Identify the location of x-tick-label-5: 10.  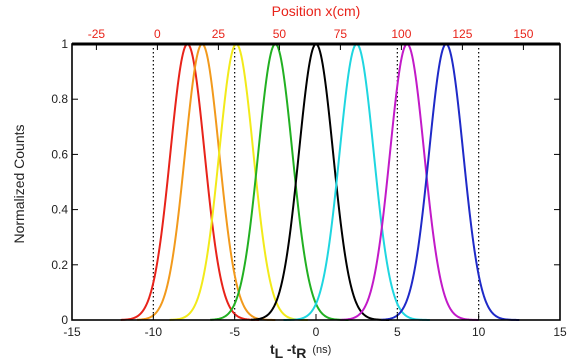
(479, 332).